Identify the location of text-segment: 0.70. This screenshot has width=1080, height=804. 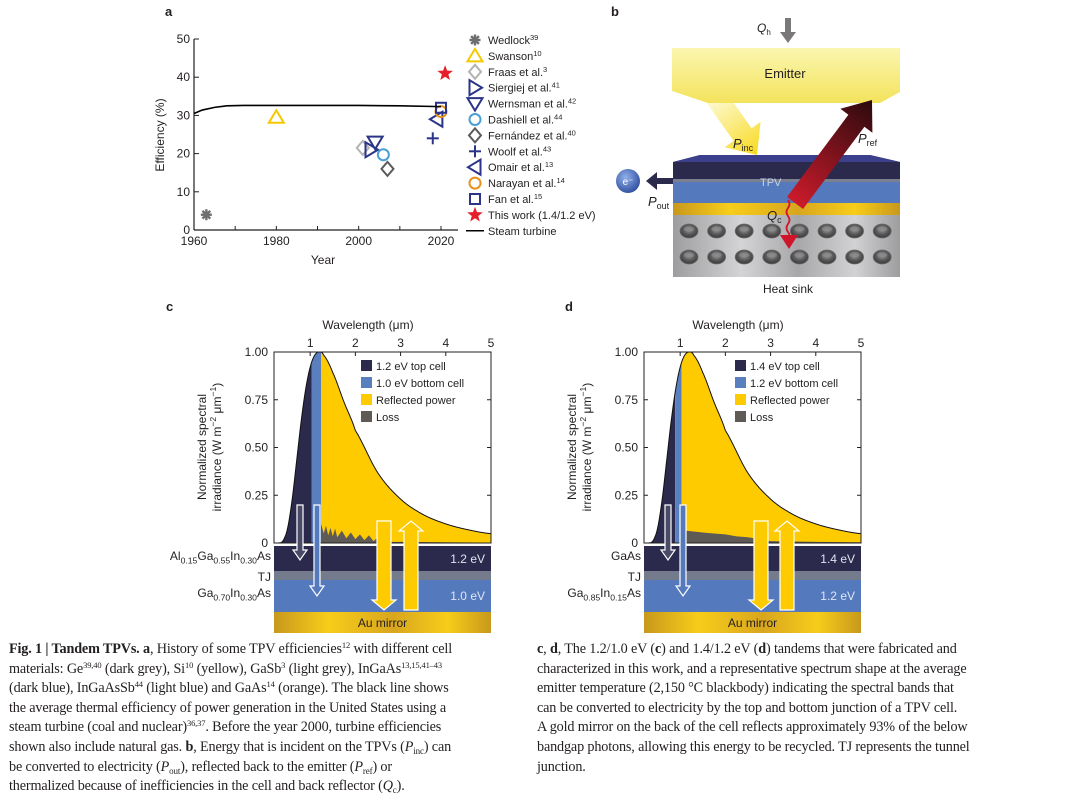
(221, 598).